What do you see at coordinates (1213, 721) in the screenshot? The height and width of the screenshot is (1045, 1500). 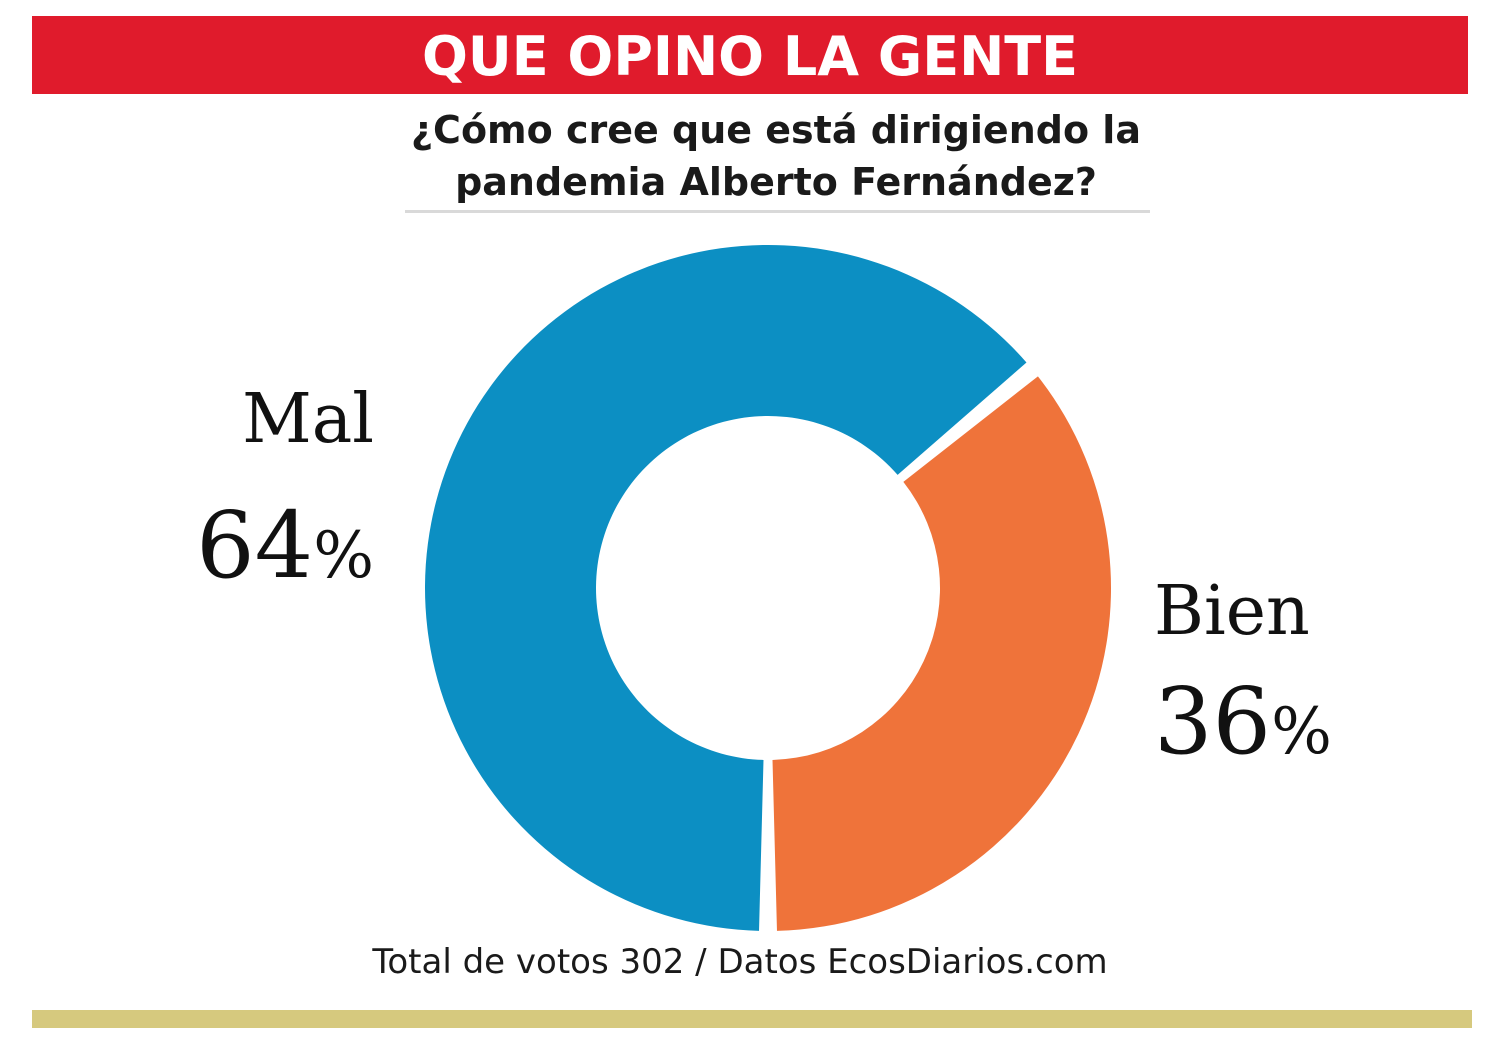 I see `slice-value-bien-number: 36` at bounding box center [1213, 721].